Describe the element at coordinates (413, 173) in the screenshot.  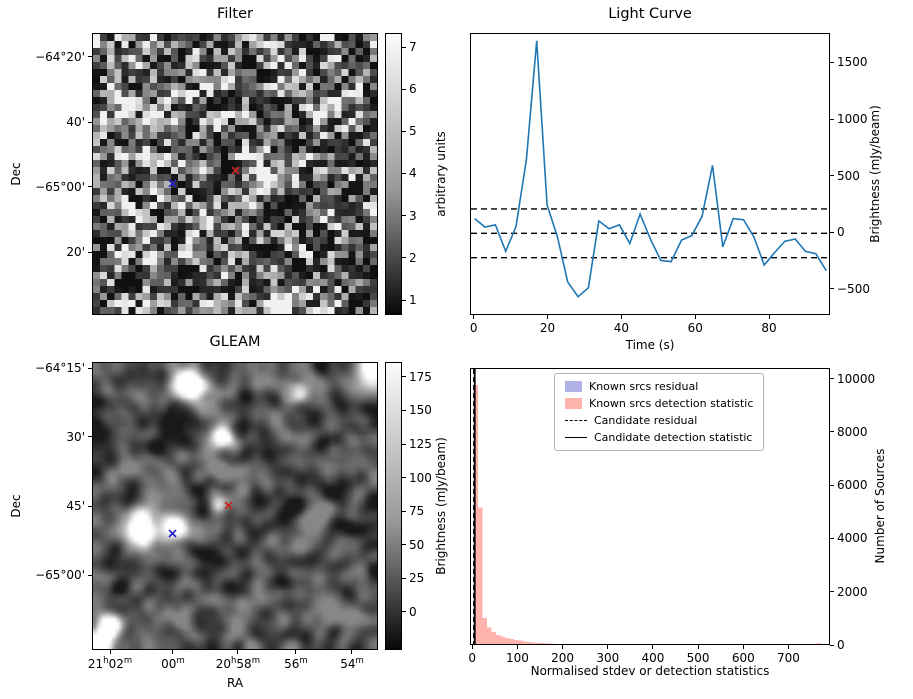
I see `filter-cbar-tick: 4` at that location.